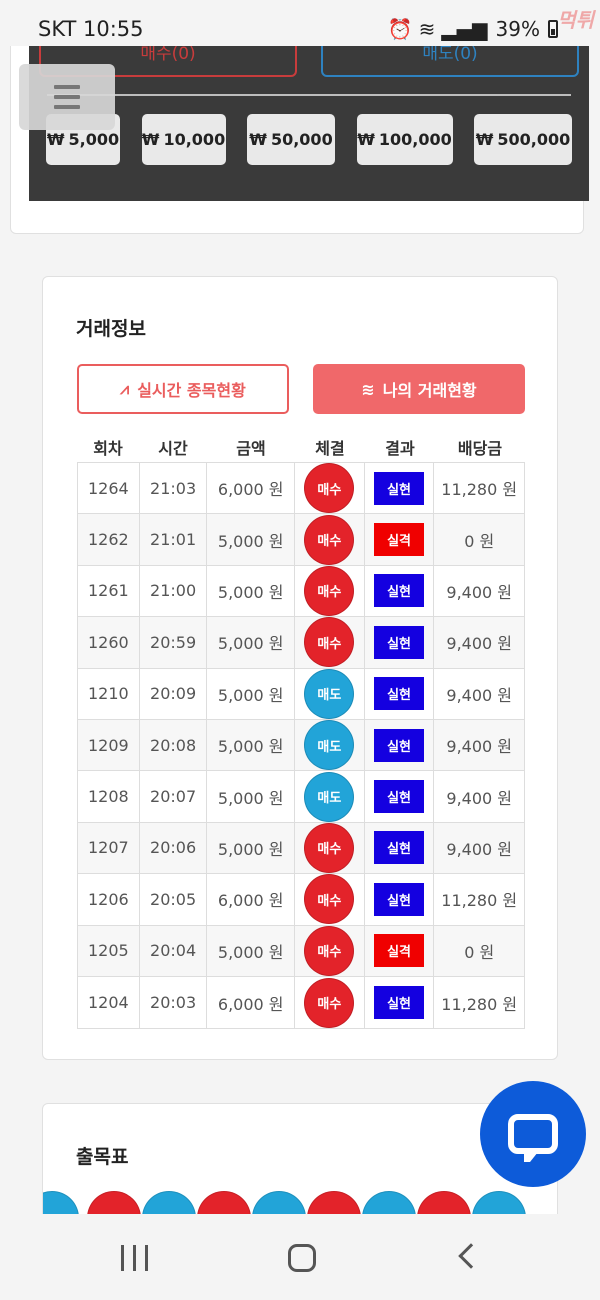 The height and width of the screenshot is (1300, 600). I want to click on time-cell: 20:03, so click(174, 1002).